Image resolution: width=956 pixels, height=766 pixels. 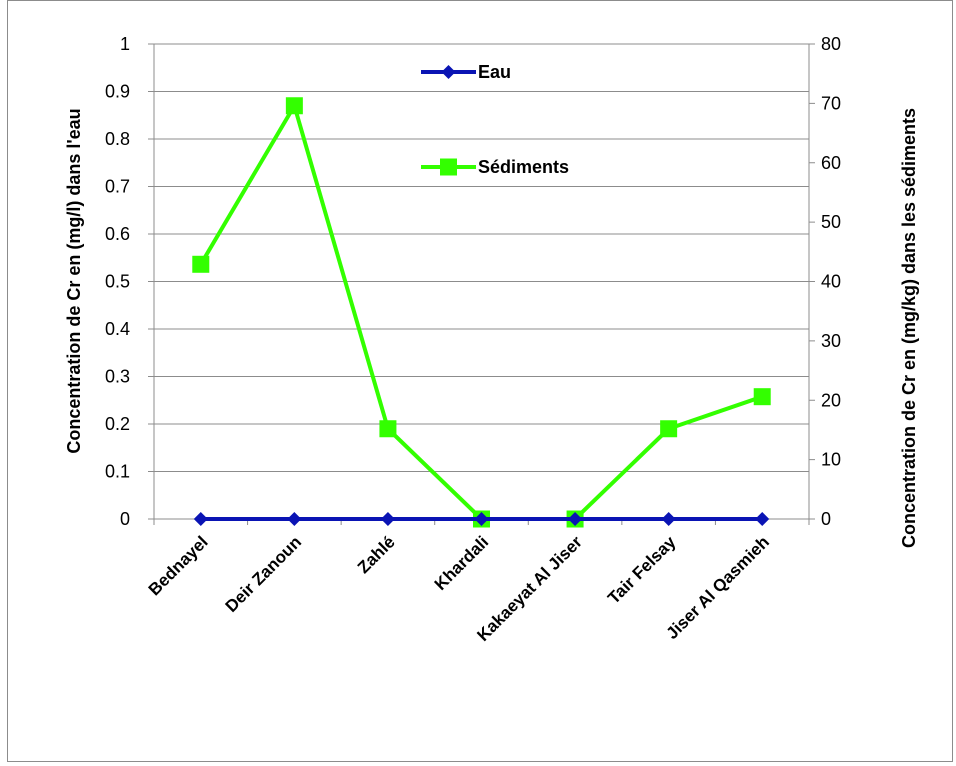 I want to click on y-left-tick-label: 1, so click(x=125, y=44).